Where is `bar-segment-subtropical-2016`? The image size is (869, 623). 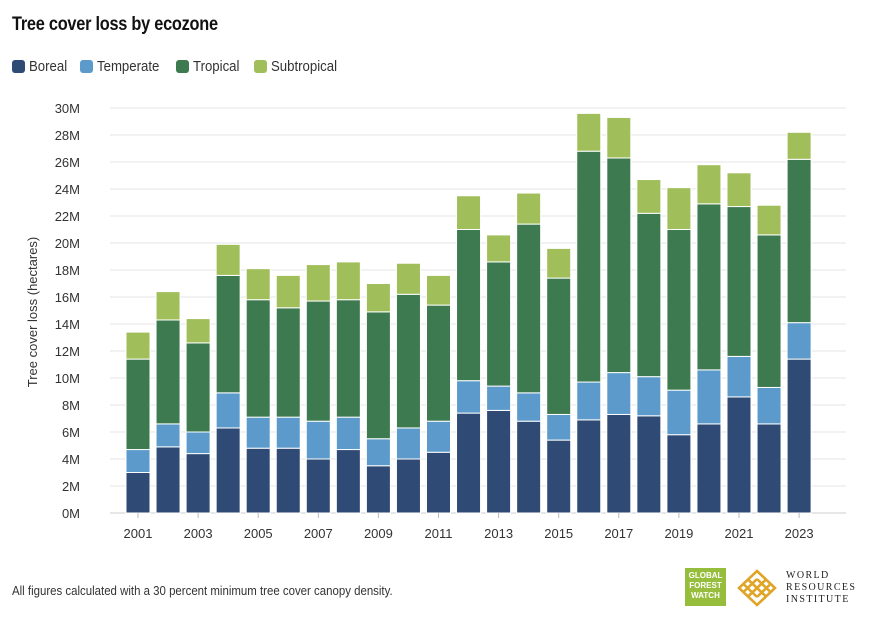
bar-segment-subtropical-2016 is located at coordinates (589, 132).